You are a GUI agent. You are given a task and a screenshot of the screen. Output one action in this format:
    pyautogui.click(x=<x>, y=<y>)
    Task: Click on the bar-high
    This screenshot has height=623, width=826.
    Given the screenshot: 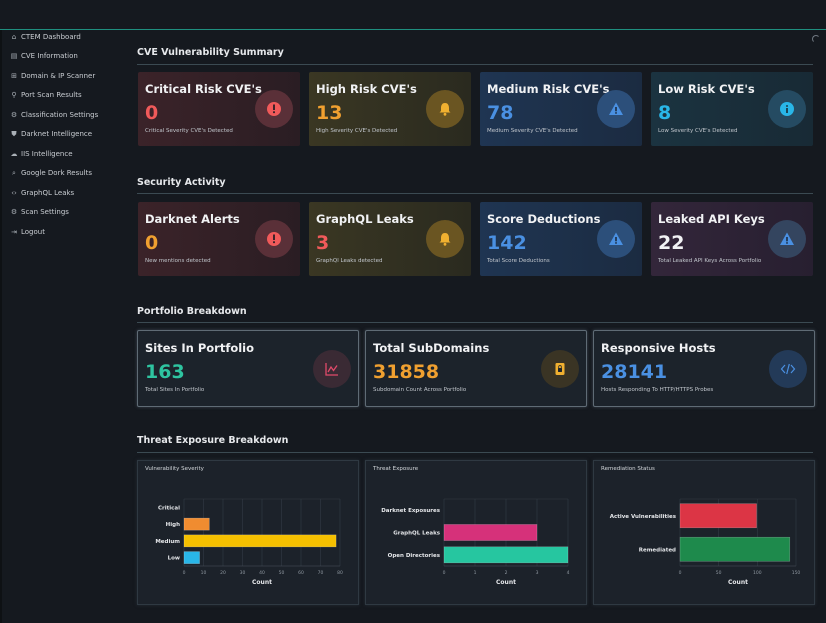 What is the action you would take?
    pyautogui.click(x=196, y=524)
    